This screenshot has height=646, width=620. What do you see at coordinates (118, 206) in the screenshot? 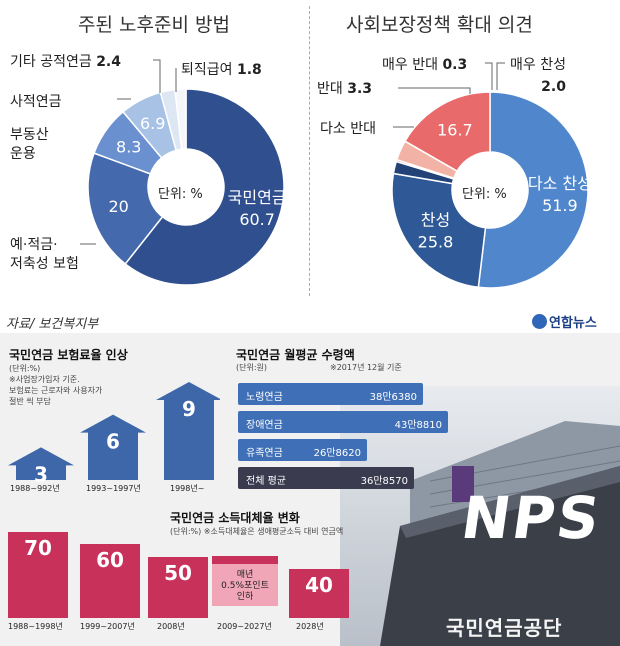
I see `donut-value-label: 20` at bounding box center [118, 206].